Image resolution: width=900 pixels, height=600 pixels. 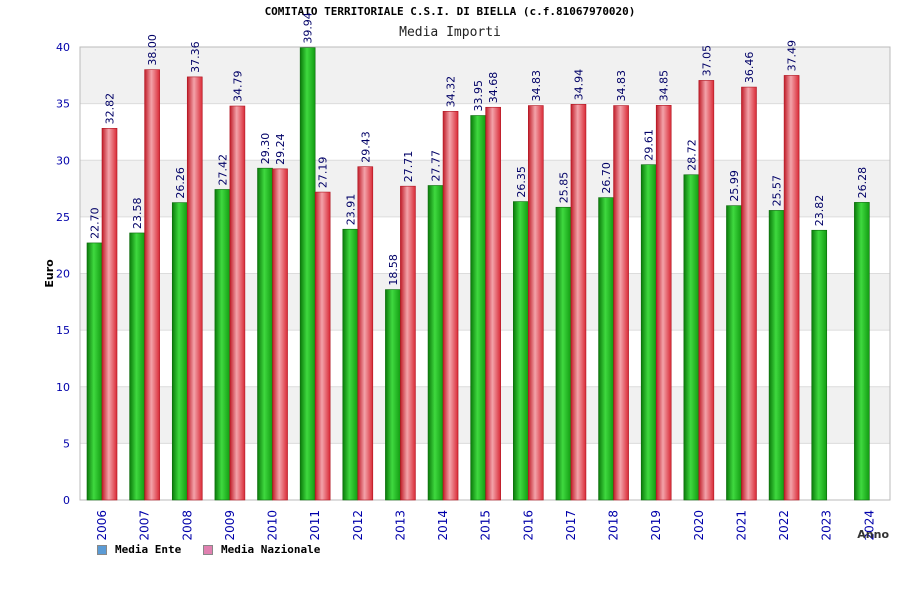 What do you see at coordinates (563, 188) in the screenshot?
I see `data-label-media-ente: 25.85` at bounding box center [563, 188].